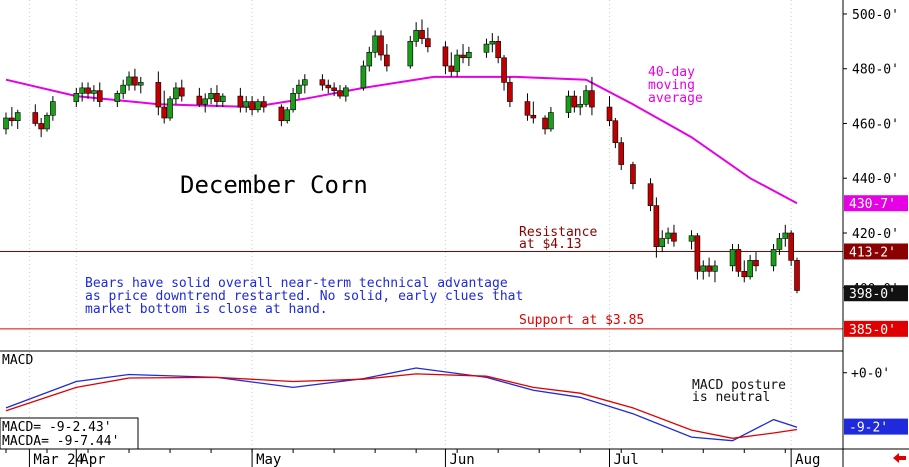  What do you see at coordinates (876, 329) in the screenshot?
I see `price-tag: 385-0'` at bounding box center [876, 329].